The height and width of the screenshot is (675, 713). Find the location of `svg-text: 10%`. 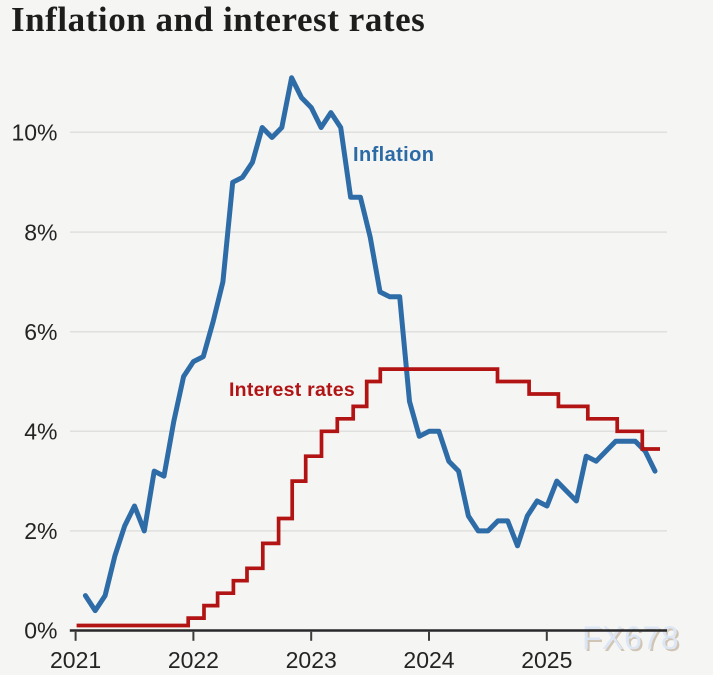

svg-text: 10% is located at coordinates (34, 133).